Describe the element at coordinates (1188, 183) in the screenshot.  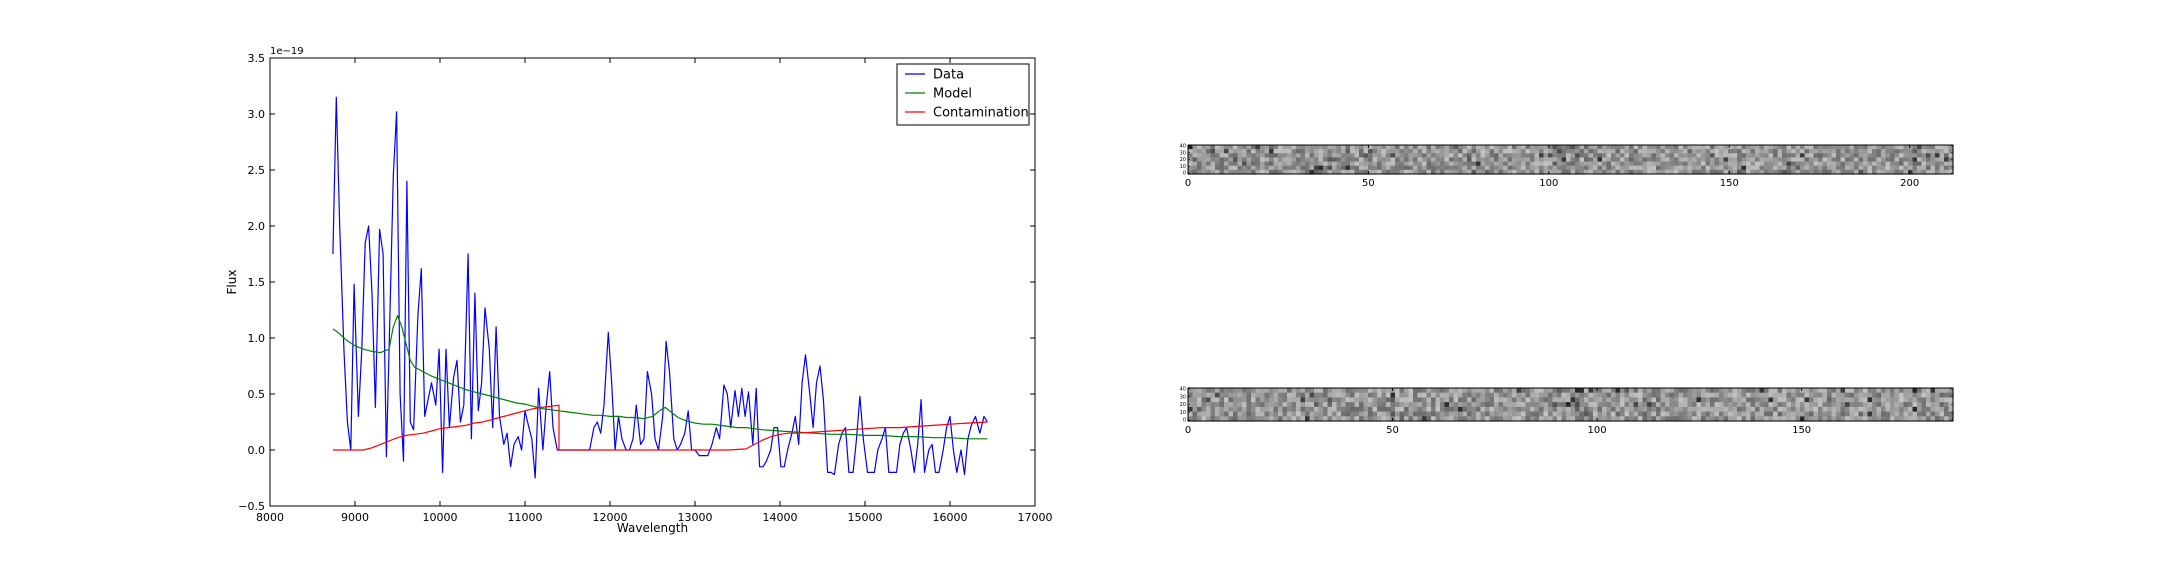
I see `image-x-tick-label: 0` at that location.